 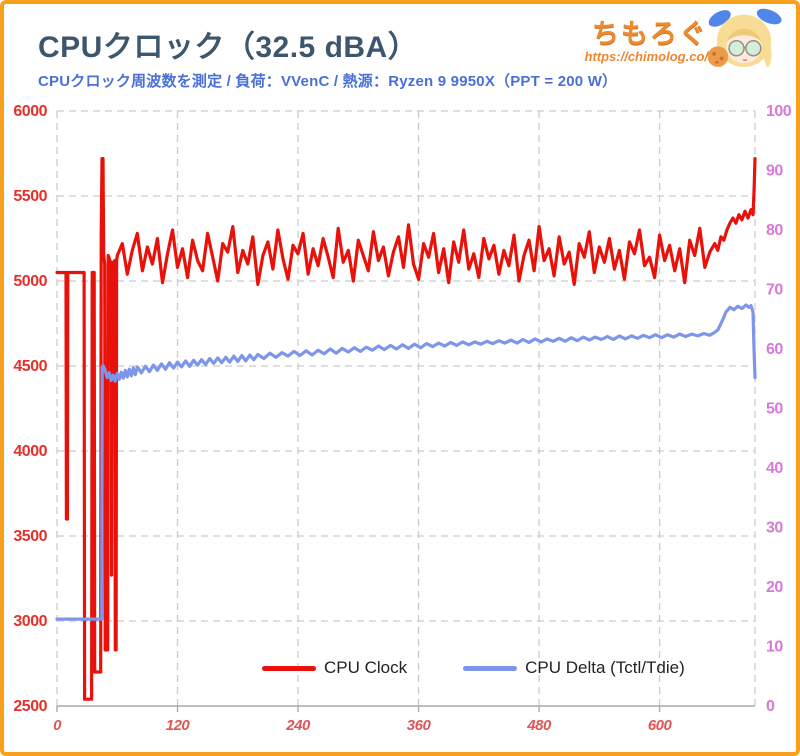 I want to click on page-title: CPUクロック（32.5 dBA）, so click(x=228, y=47).